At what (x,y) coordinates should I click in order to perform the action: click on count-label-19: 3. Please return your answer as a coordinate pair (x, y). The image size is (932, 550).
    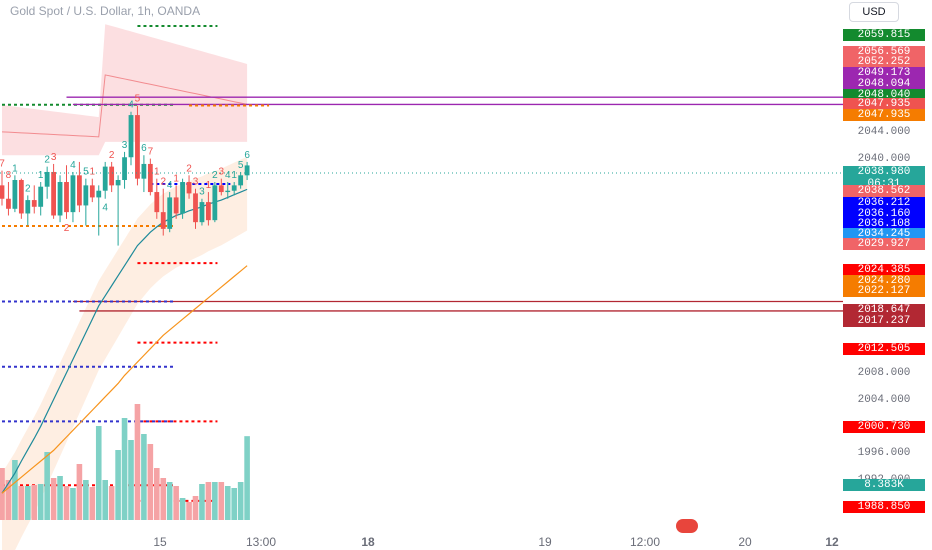
    Looking at the image, I should click on (125, 145).